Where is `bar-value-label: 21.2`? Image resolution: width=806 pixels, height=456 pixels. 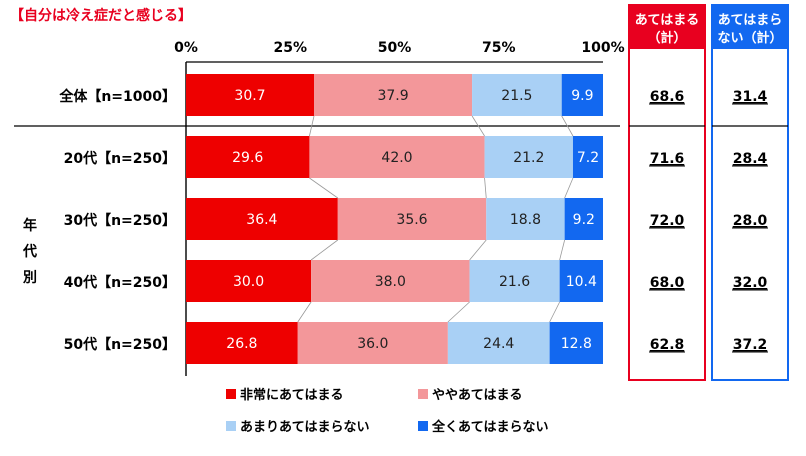
bar-value-label: 21.2 is located at coordinates (528, 158).